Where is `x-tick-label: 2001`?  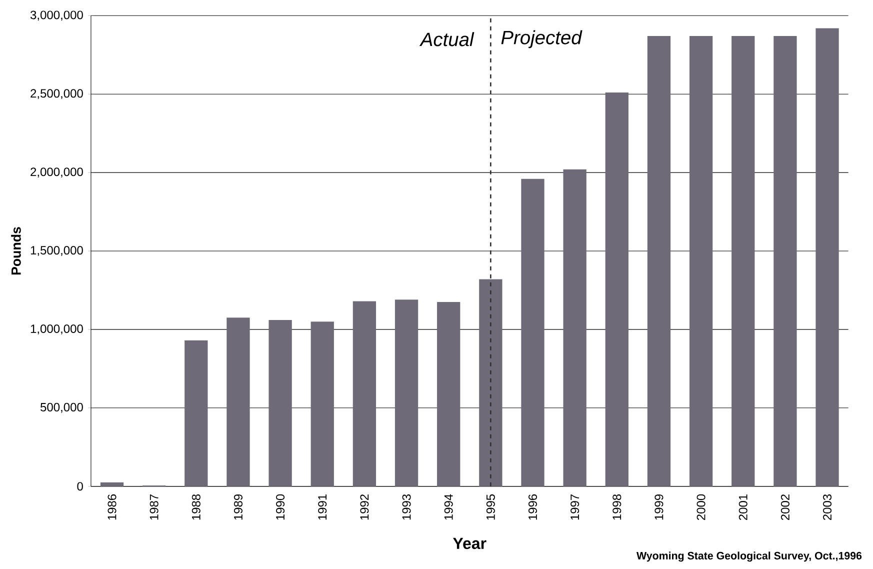 x-tick-label: 2001 is located at coordinates (743, 507).